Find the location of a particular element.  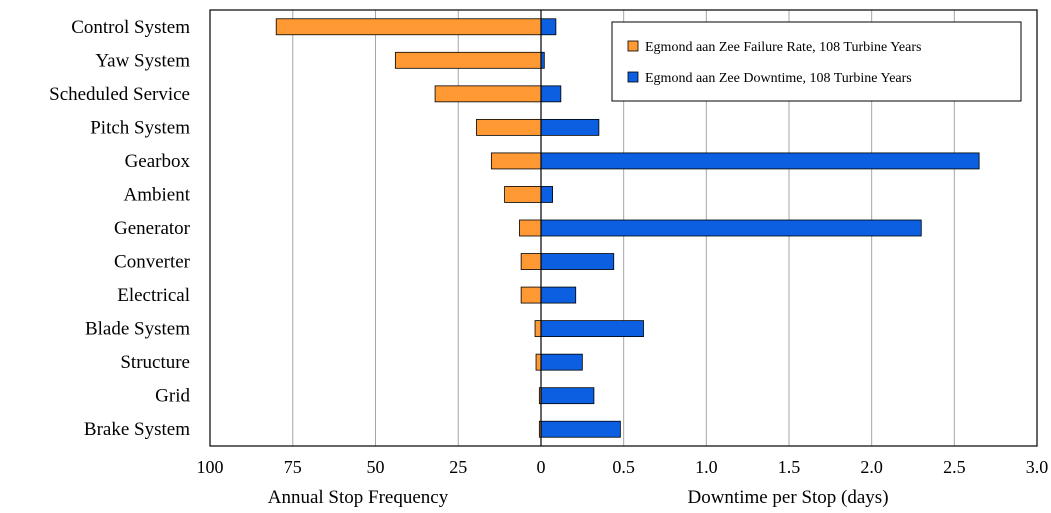

bar-downtime-converter is located at coordinates (577, 261).